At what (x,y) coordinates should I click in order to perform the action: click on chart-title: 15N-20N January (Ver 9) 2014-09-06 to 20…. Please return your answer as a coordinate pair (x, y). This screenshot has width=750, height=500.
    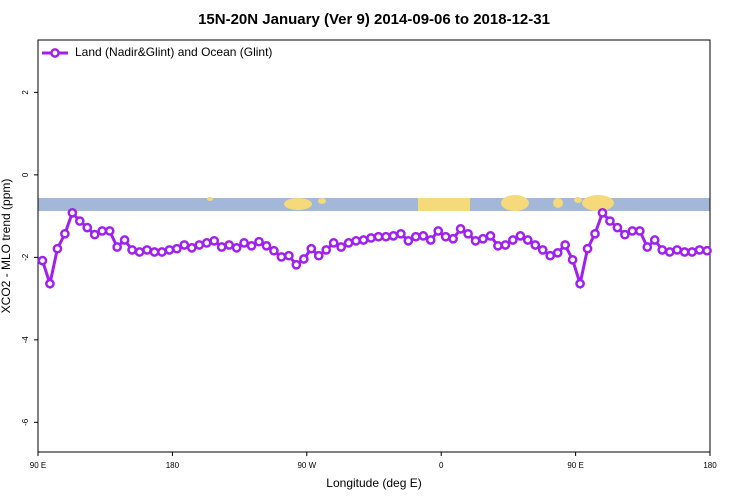
    Looking at the image, I should click on (374, 19).